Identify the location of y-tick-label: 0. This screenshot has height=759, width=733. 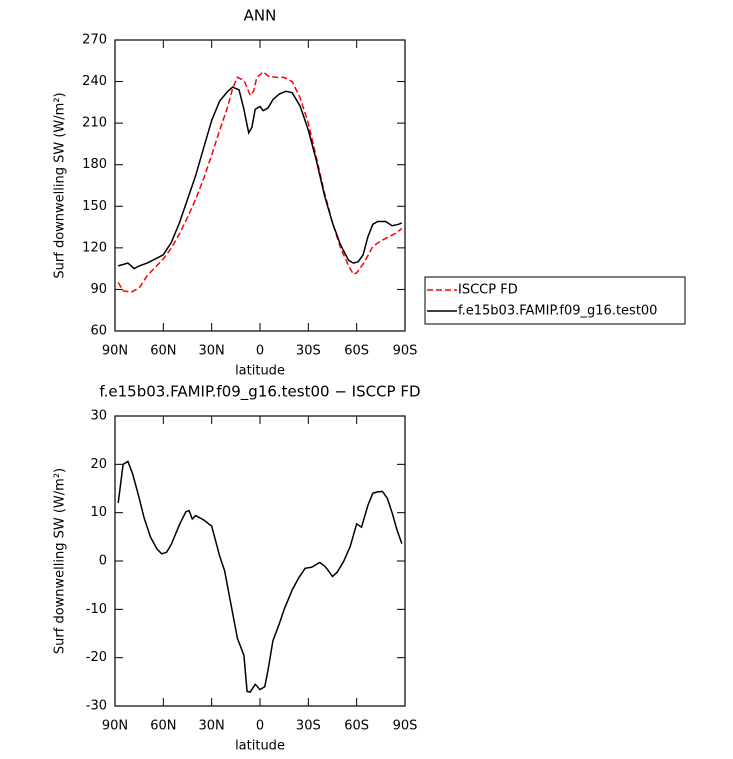
(103, 561).